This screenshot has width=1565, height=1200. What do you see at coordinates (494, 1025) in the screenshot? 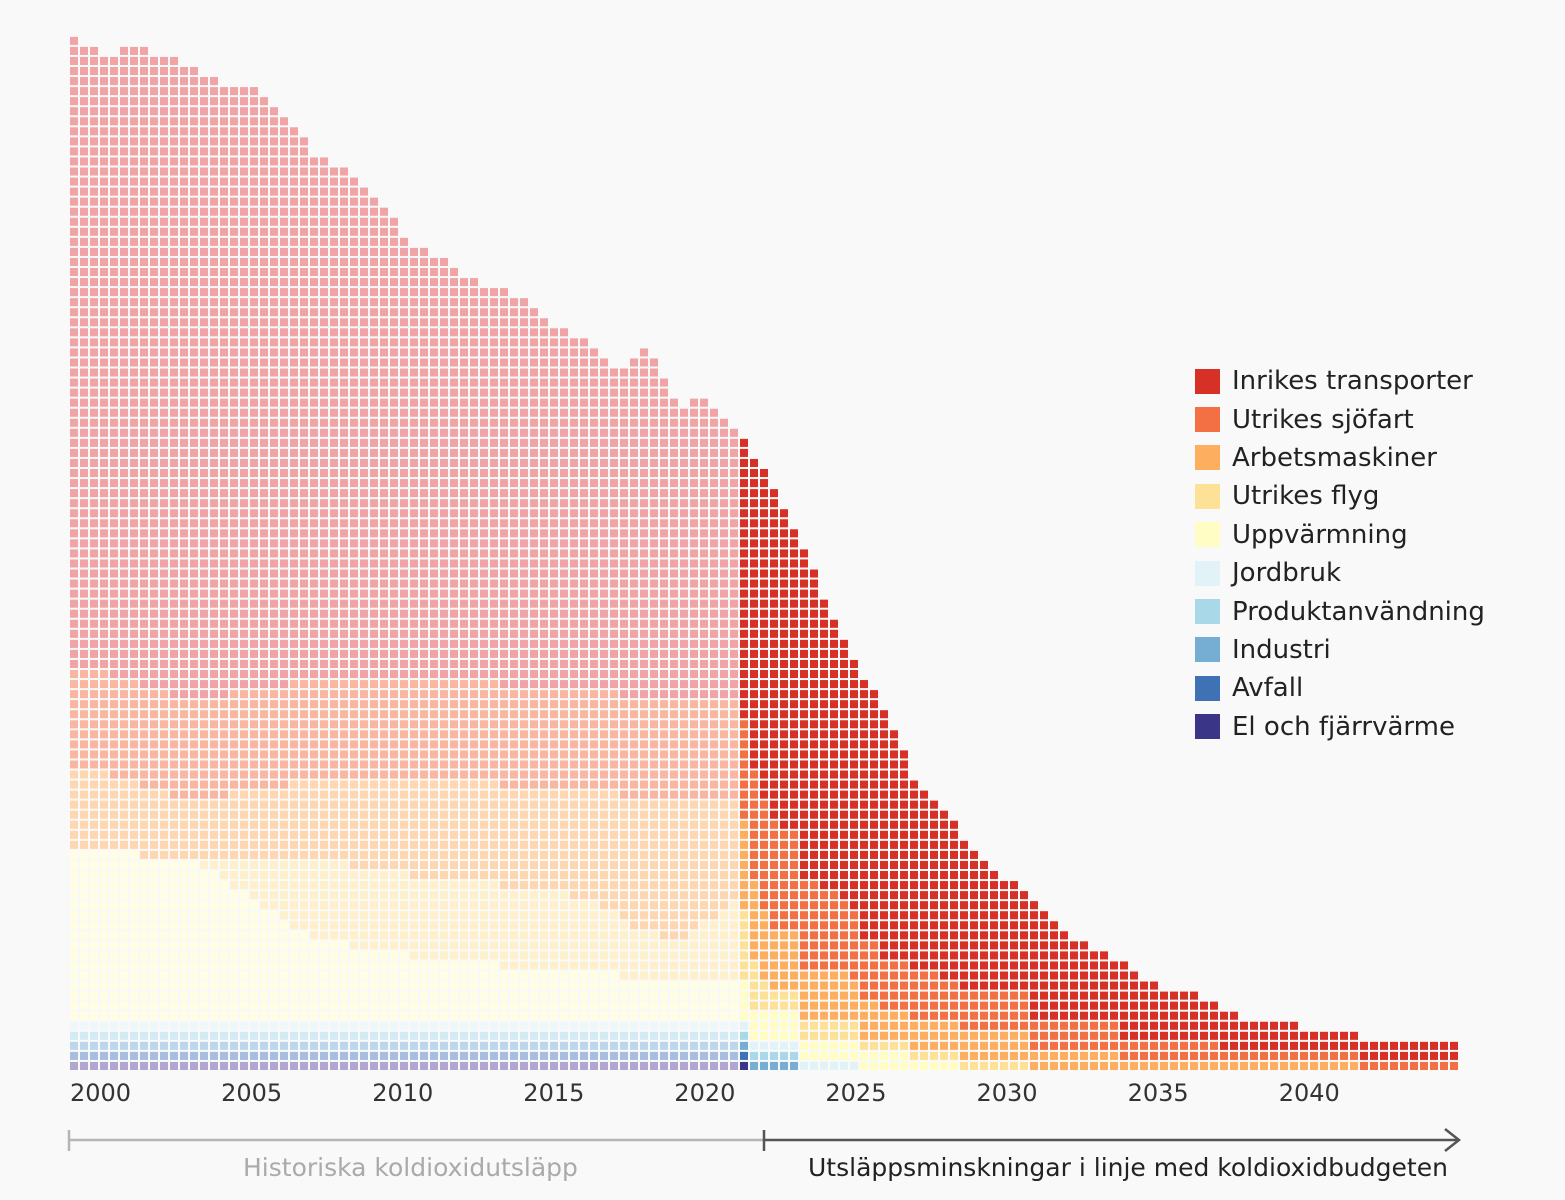
I see `cell-jordbruk` at bounding box center [494, 1025].